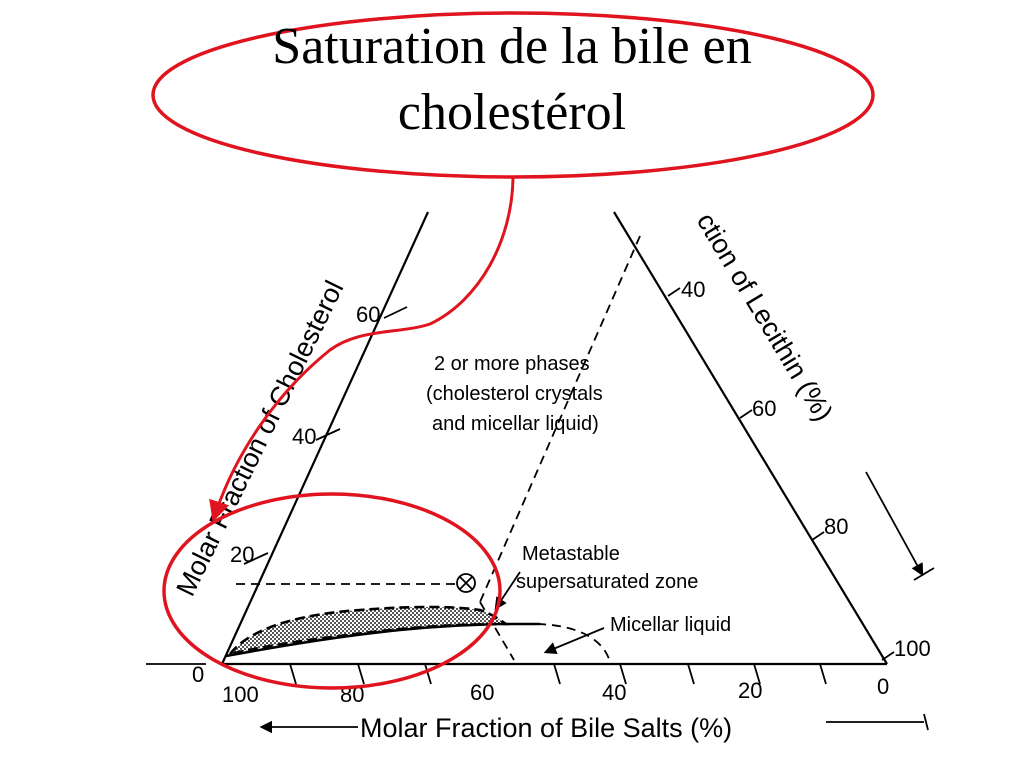  What do you see at coordinates (670, 625) in the screenshot?
I see `micellar-label: Micellar liquid` at bounding box center [670, 625].